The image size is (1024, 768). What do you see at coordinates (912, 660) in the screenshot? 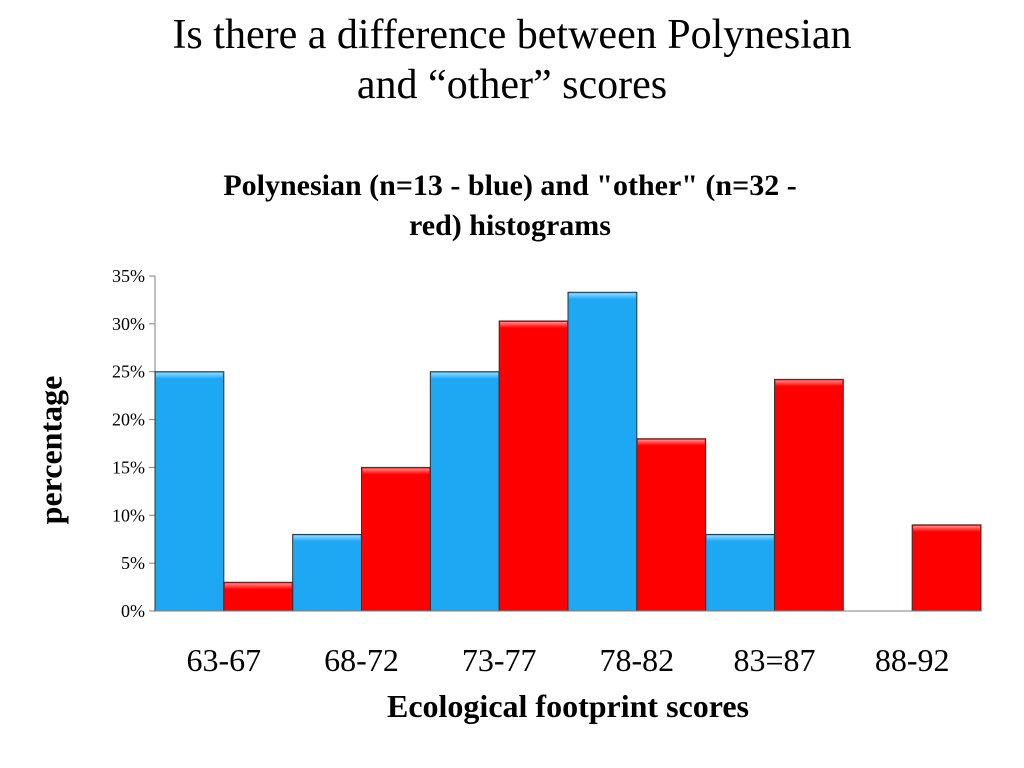
I see `x-tick-label: 88-92` at bounding box center [912, 660].